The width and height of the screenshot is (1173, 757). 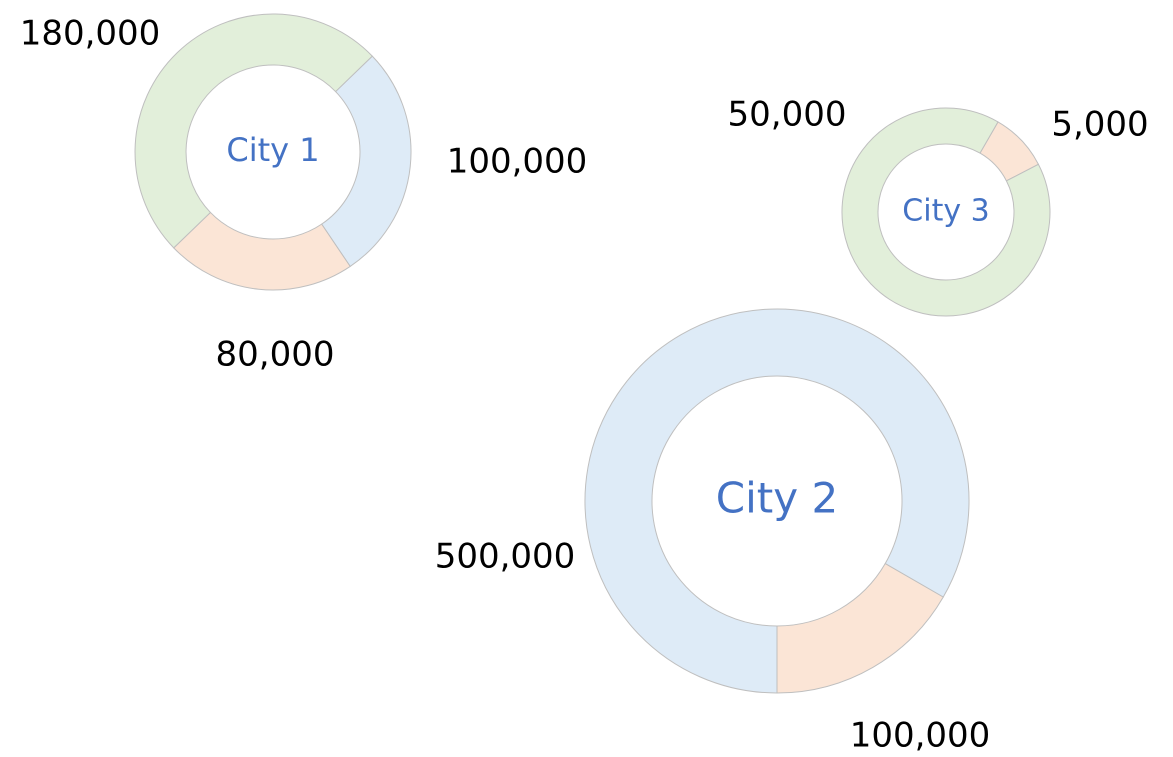 What do you see at coordinates (275, 355) in the screenshot?
I see `value-label: 80,000` at bounding box center [275, 355].